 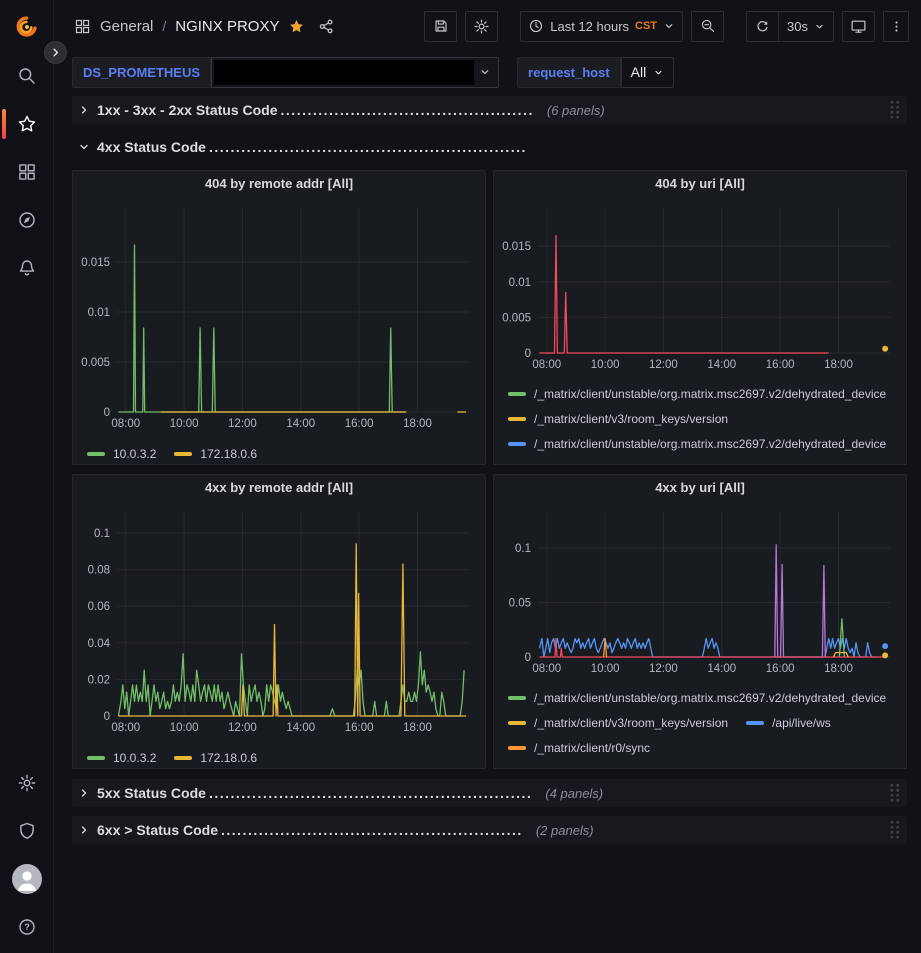 What do you see at coordinates (523, 549) in the screenshot?
I see `svg-text: 0.1` at bounding box center [523, 549].